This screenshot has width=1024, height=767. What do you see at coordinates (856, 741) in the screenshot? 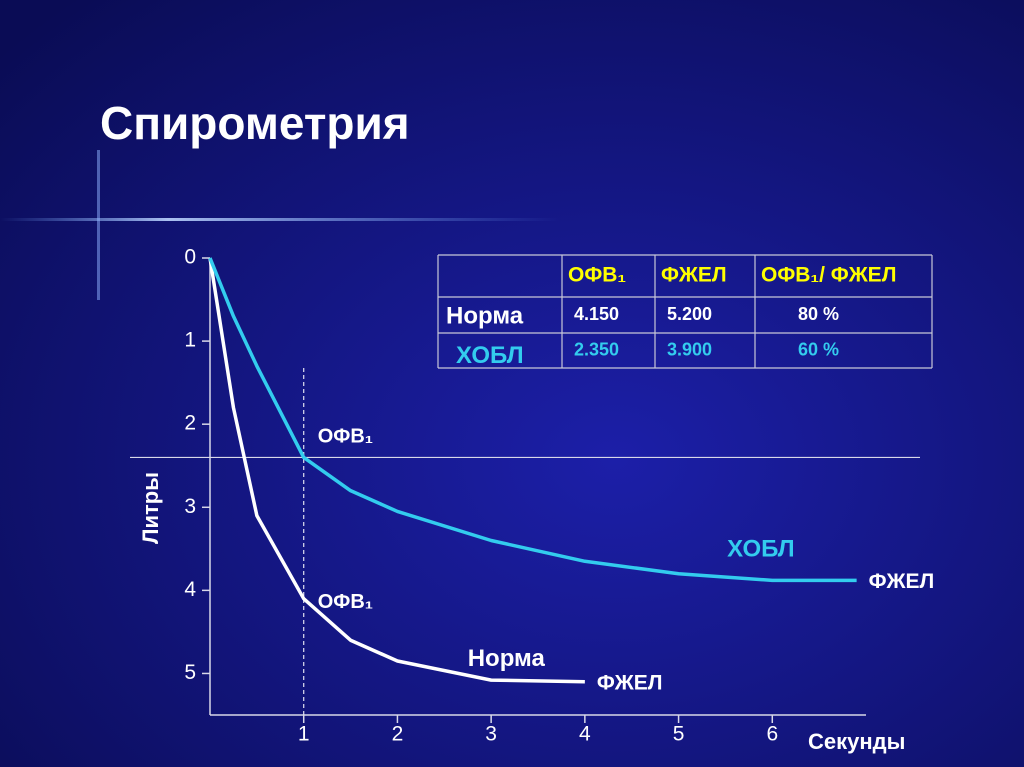
I see `x-axis-label: Секунды` at bounding box center [856, 741].